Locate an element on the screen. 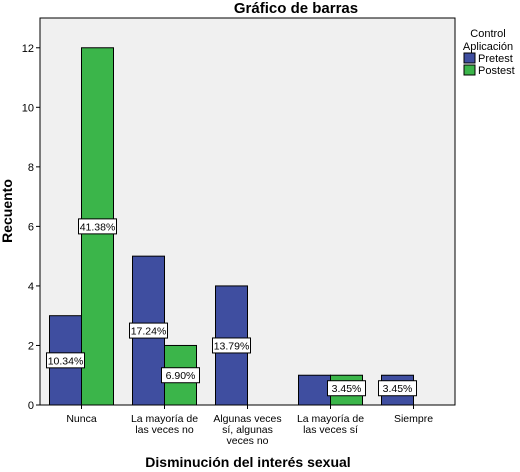 The width and height of the screenshot is (520, 472). data-label-text: 10.34% is located at coordinates (66, 361).